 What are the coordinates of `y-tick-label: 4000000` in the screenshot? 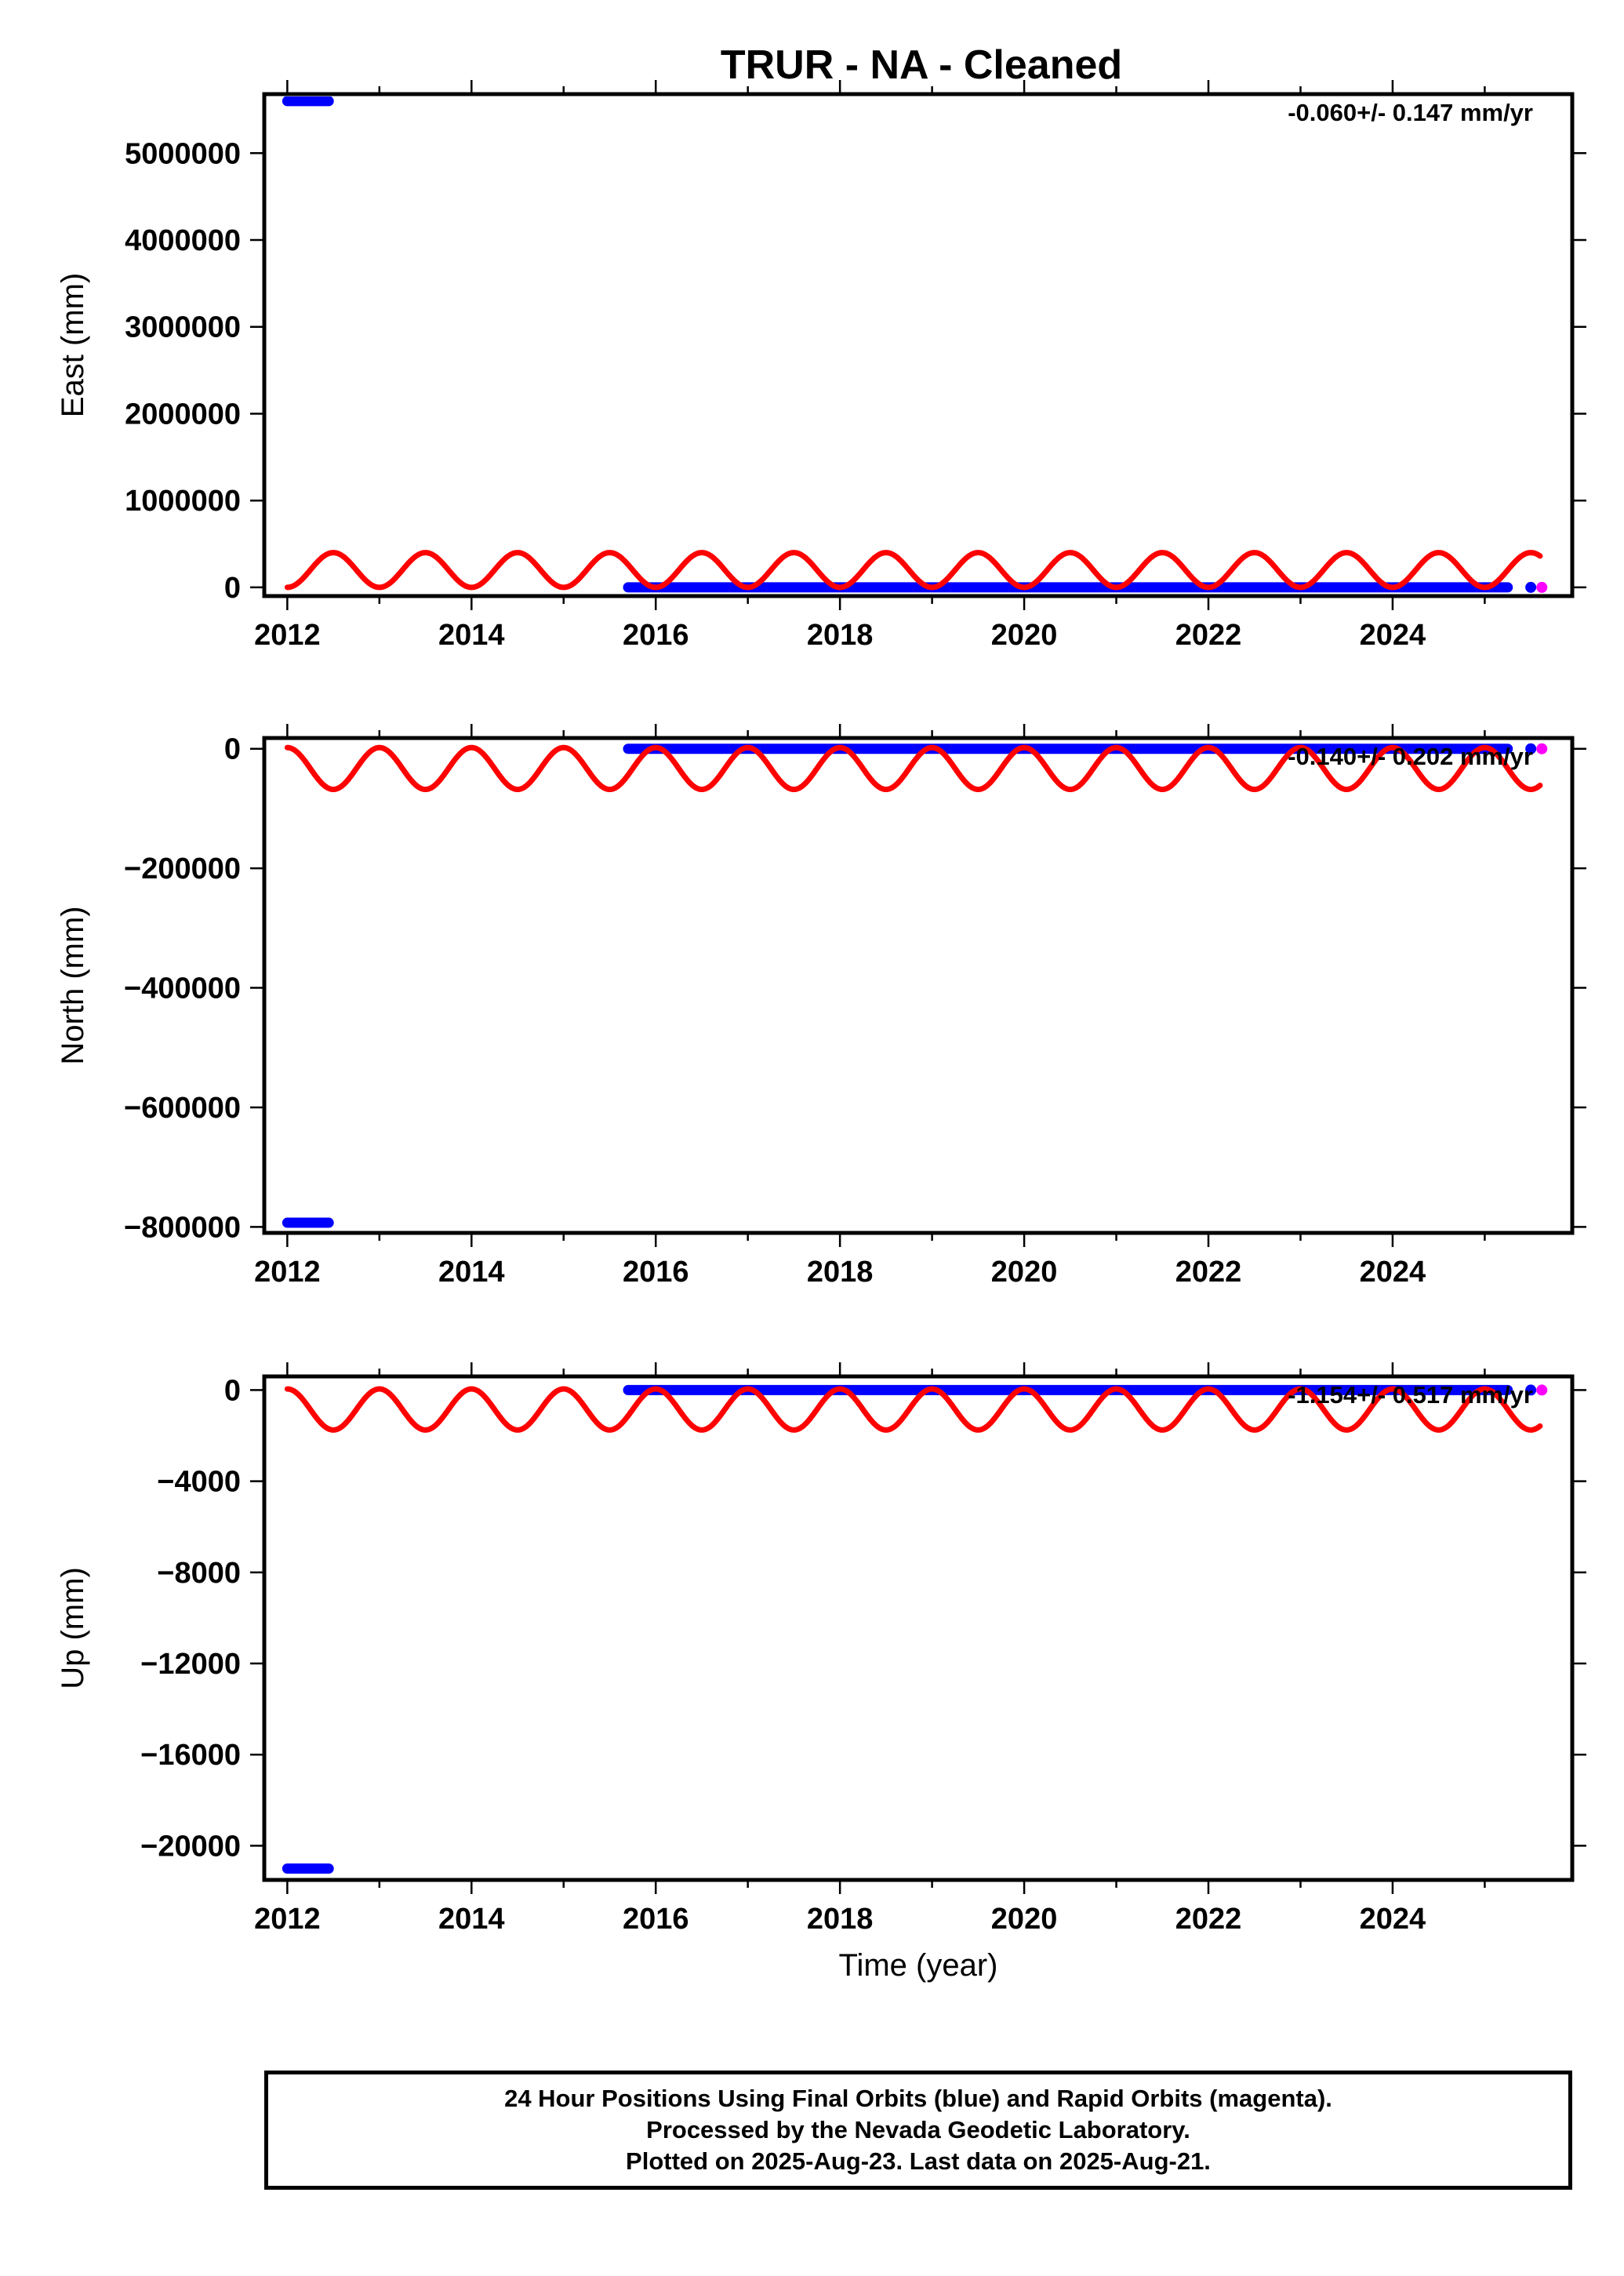 It's located at (183, 241).